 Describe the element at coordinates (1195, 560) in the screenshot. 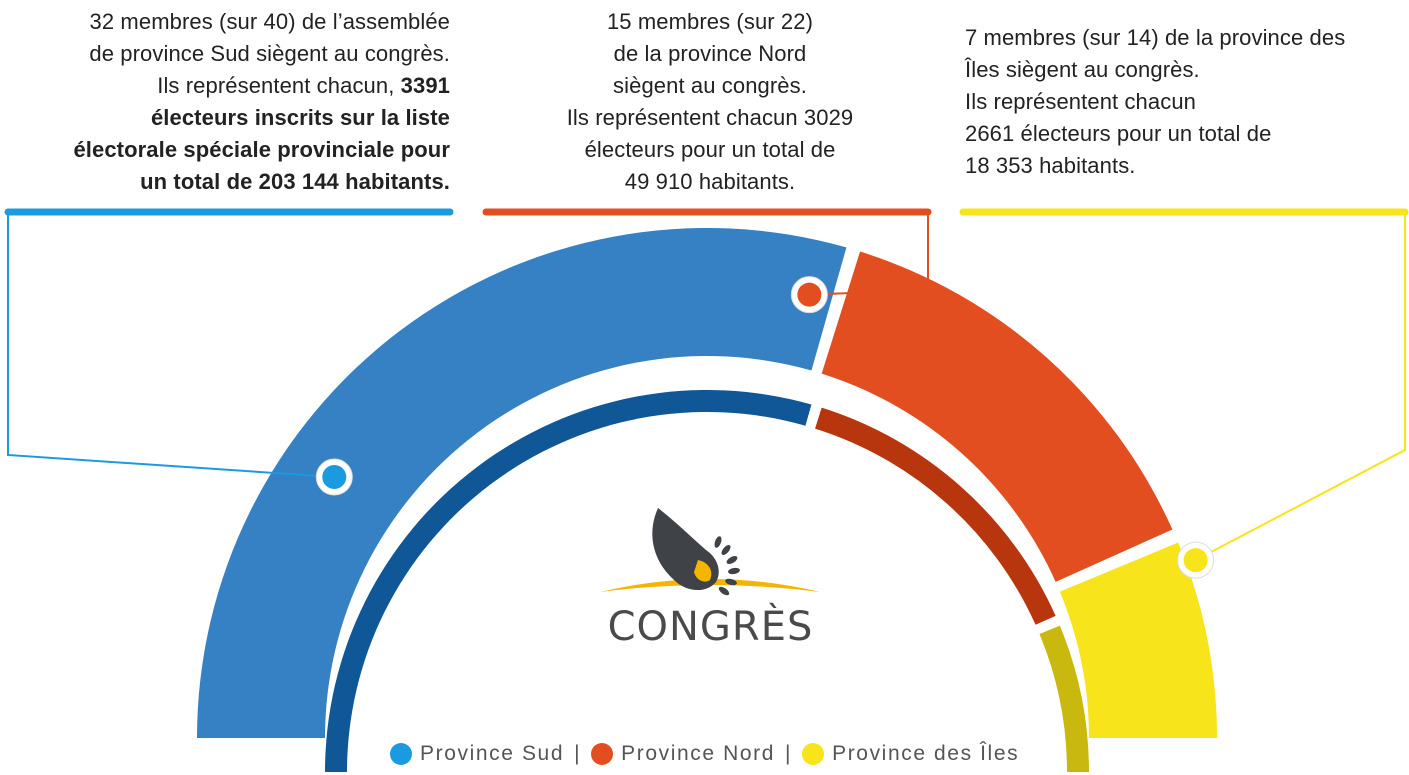

I see `callout-dot-iles` at that location.